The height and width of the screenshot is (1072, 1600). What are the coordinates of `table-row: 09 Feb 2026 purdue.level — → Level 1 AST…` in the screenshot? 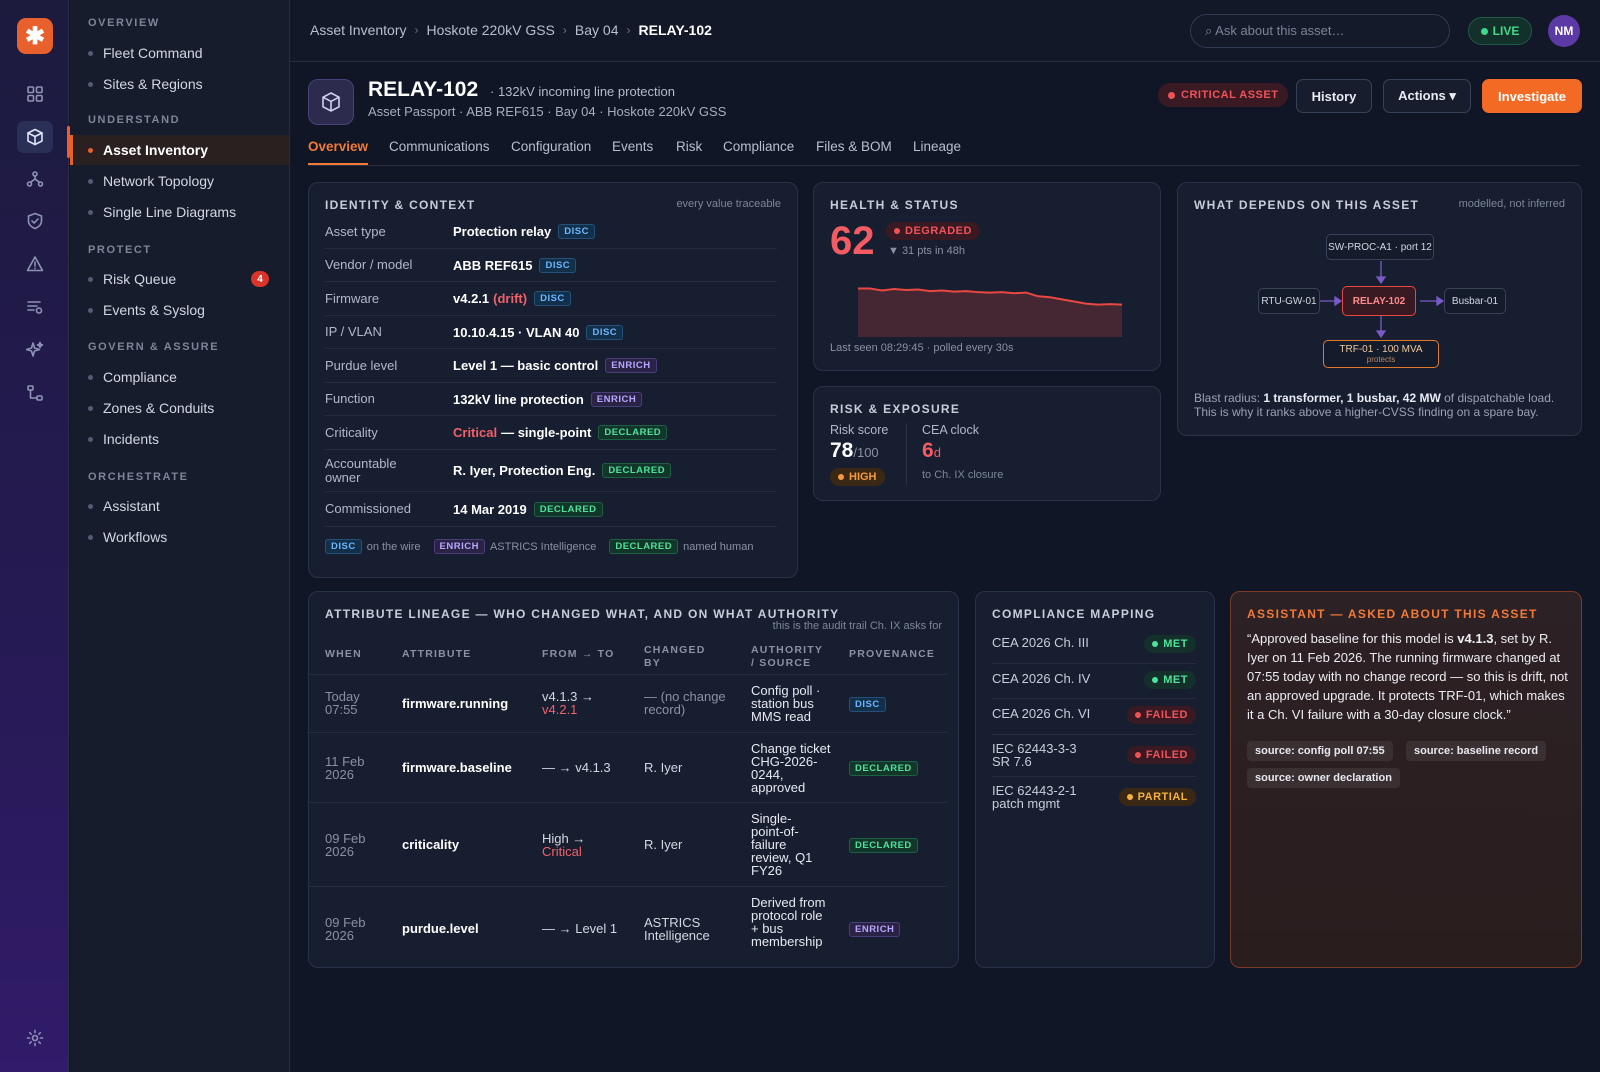 It's located at (628, 926).